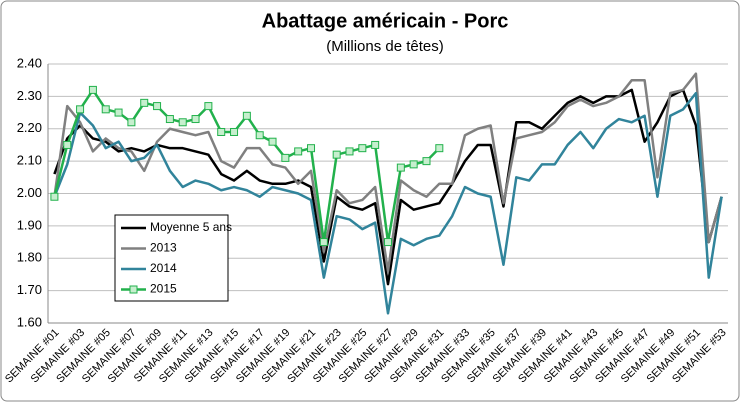 The height and width of the screenshot is (408, 741). What do you see at coordinates (29, 62) in the screenshot?
I see `y-tick-label: 2.40` at bounding box center [29, 62].